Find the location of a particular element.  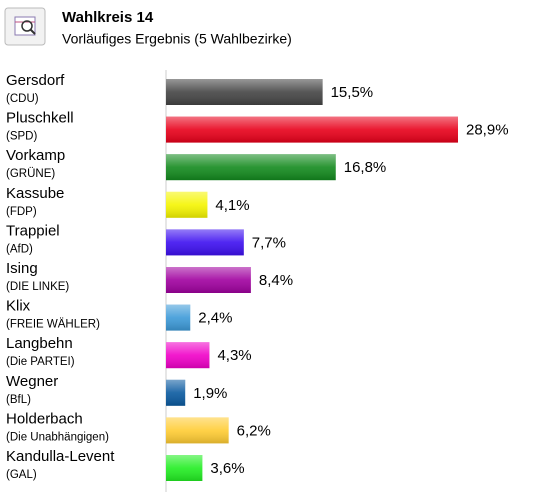

party-name: (Die Unabhängigen) is located at coordinates (57, 437).